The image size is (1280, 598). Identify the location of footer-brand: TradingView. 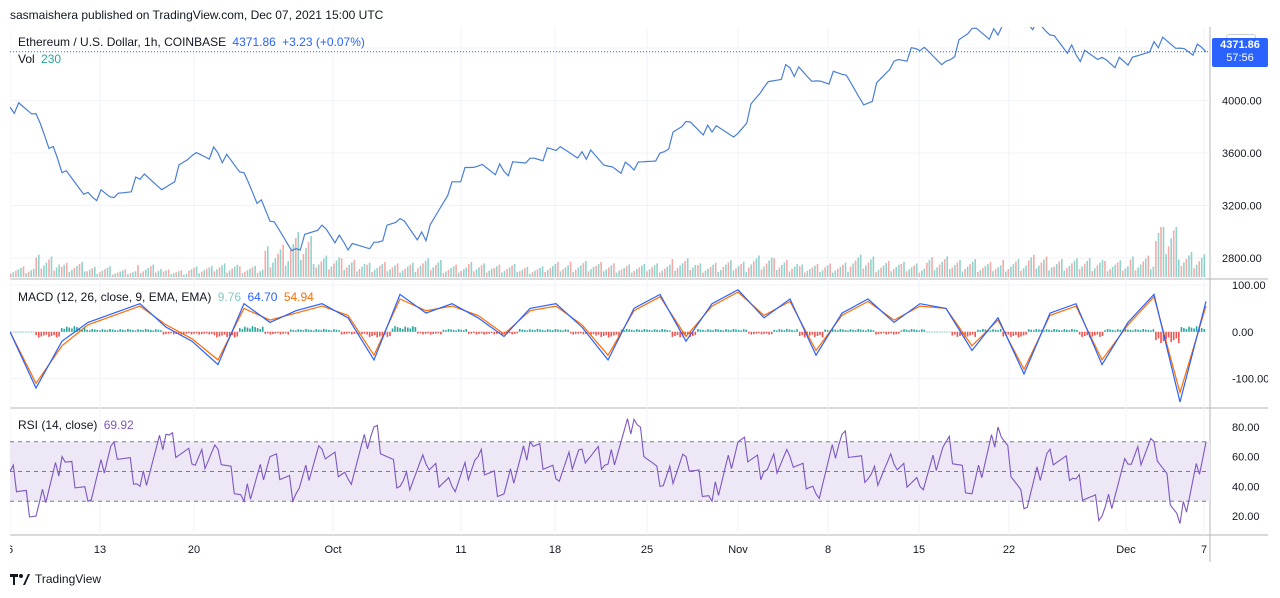
(55, 579).